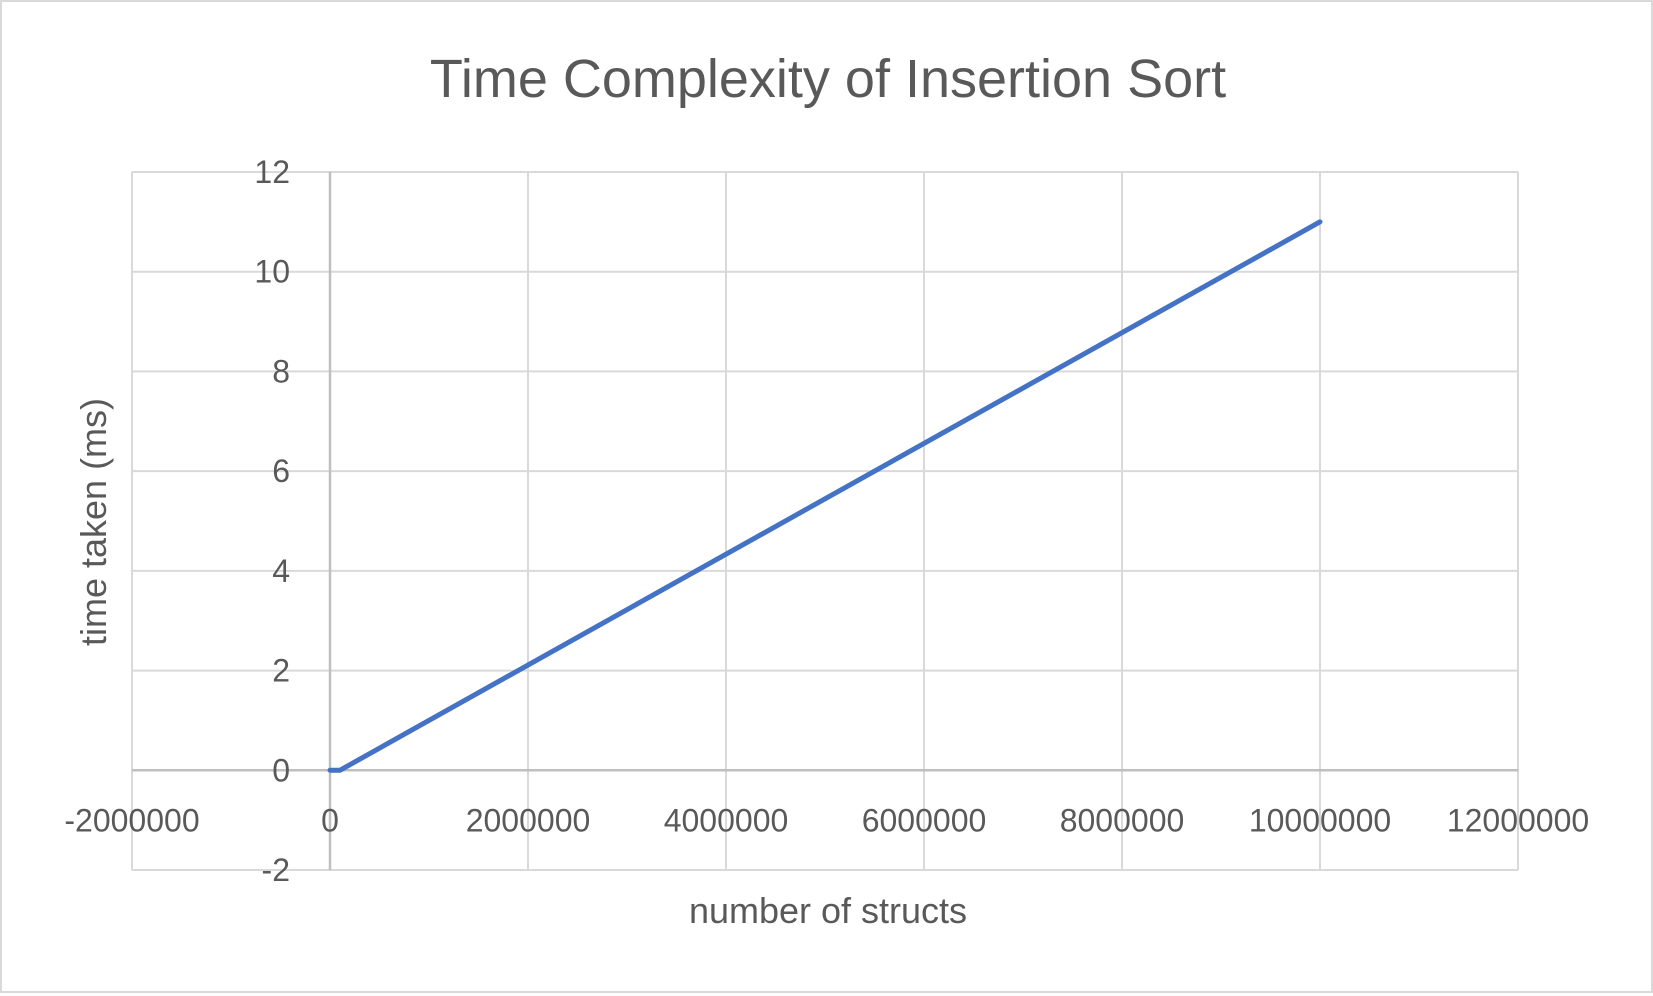 Image resolution: width=1653 pixels, height=996 pixels. Describe the element at coordinates (1518, 820) in the screenshot. I see `x-tick-label: 12000000` at that location.